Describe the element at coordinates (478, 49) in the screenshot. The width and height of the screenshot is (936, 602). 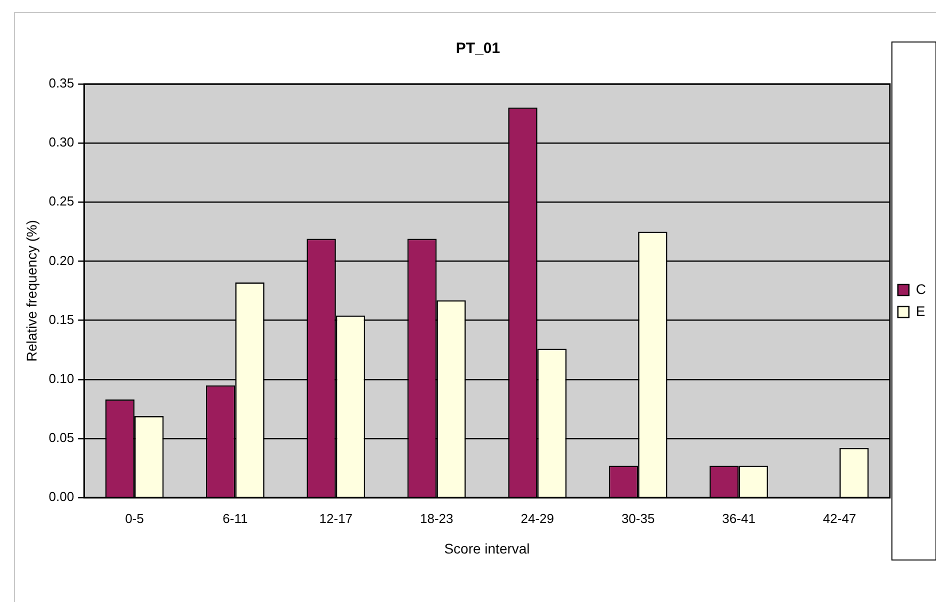
I see `chart-title: PT_01` at that location.